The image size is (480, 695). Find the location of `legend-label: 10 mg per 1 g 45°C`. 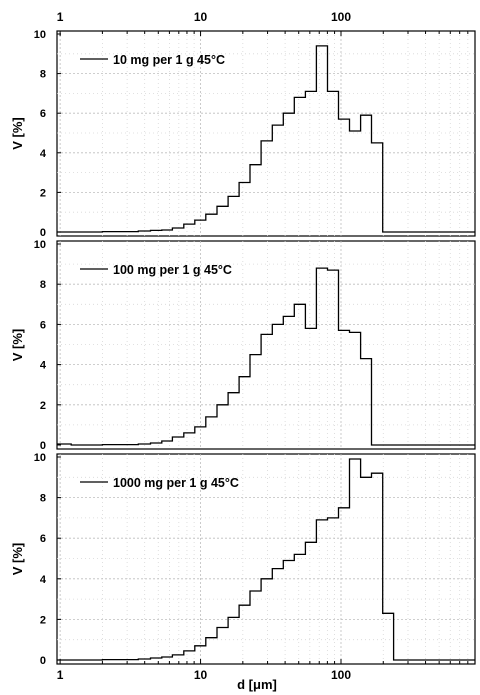

legend-label: 10 mg per 1 g 45°C is located at coordinates (169, 60).